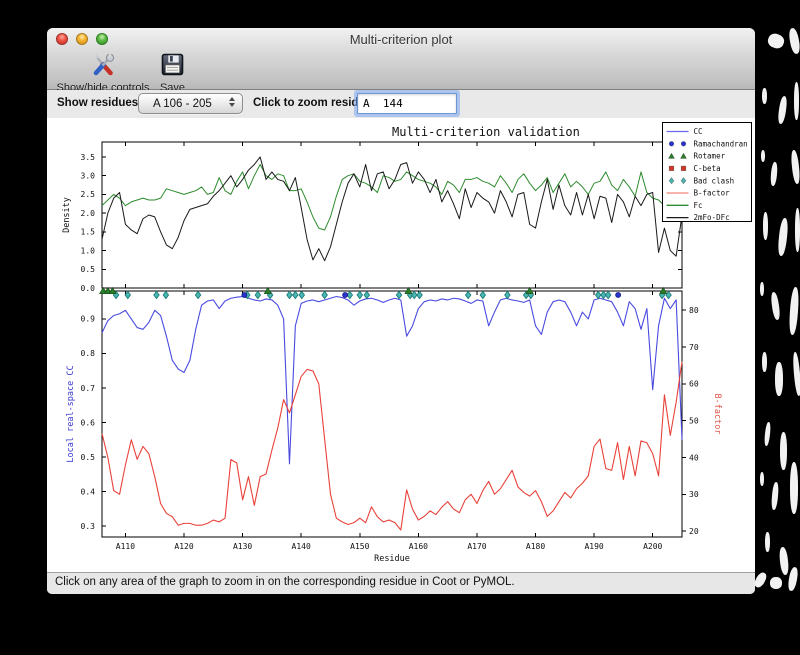 The width and height of the screenshot is (800, 655). I want to click on svg-text: A170, so click(476, 546).